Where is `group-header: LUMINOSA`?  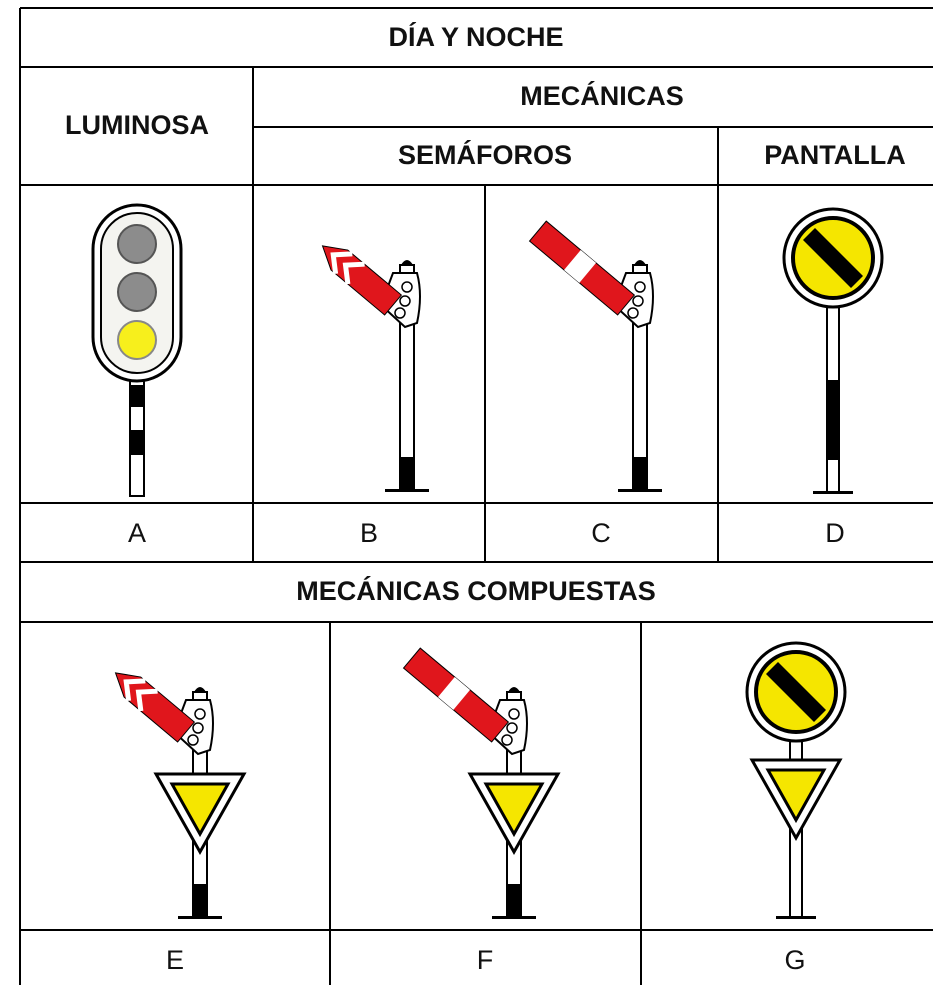
group-header: LUMINOSA is located at coordinates (137, 125).